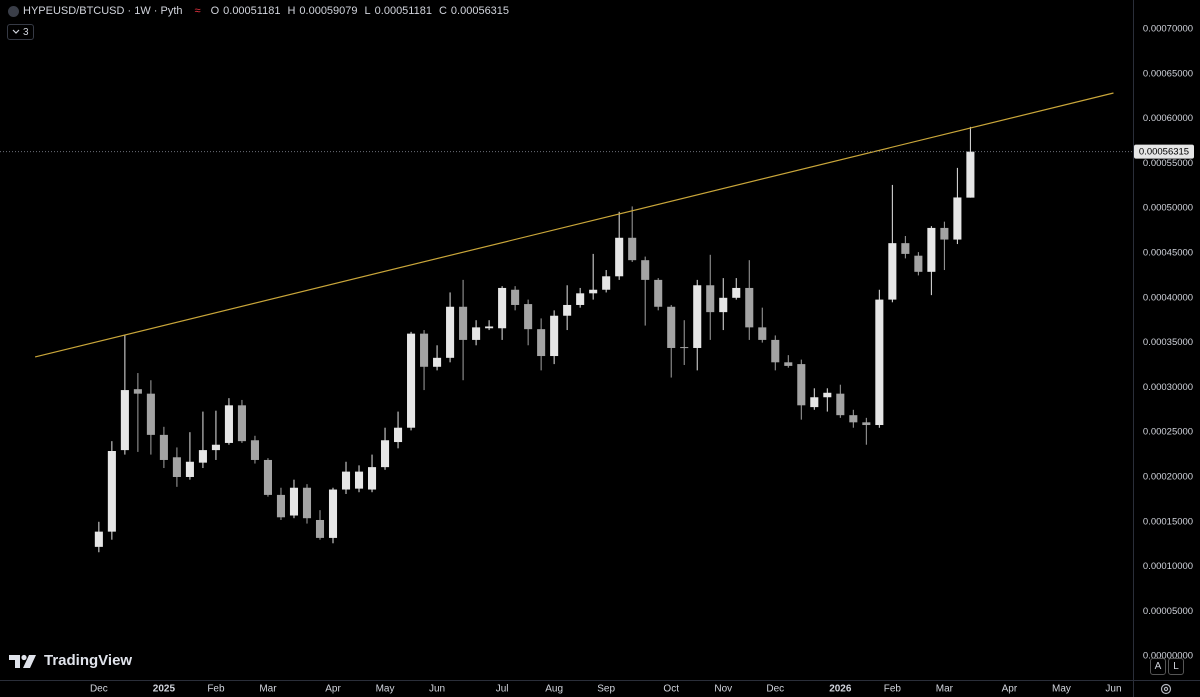 Image resolution: width=1200 pixels, height=697 pixels. I want to click on y-tick-label: 0.00030000, so click(1168, 387).